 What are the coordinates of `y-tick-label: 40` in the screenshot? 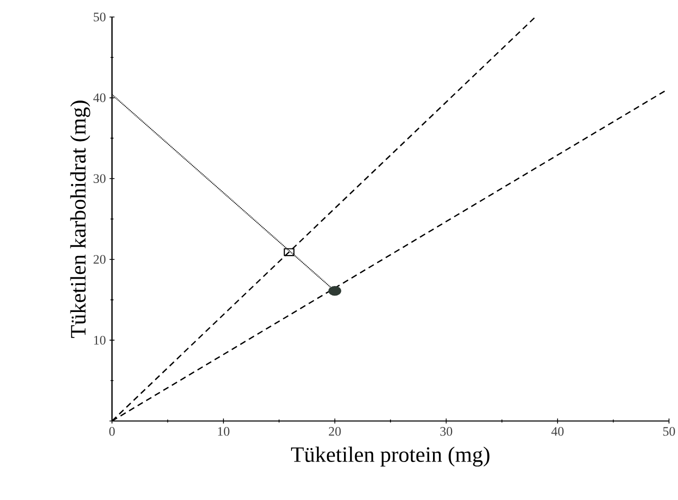 It's located at (99, 97).